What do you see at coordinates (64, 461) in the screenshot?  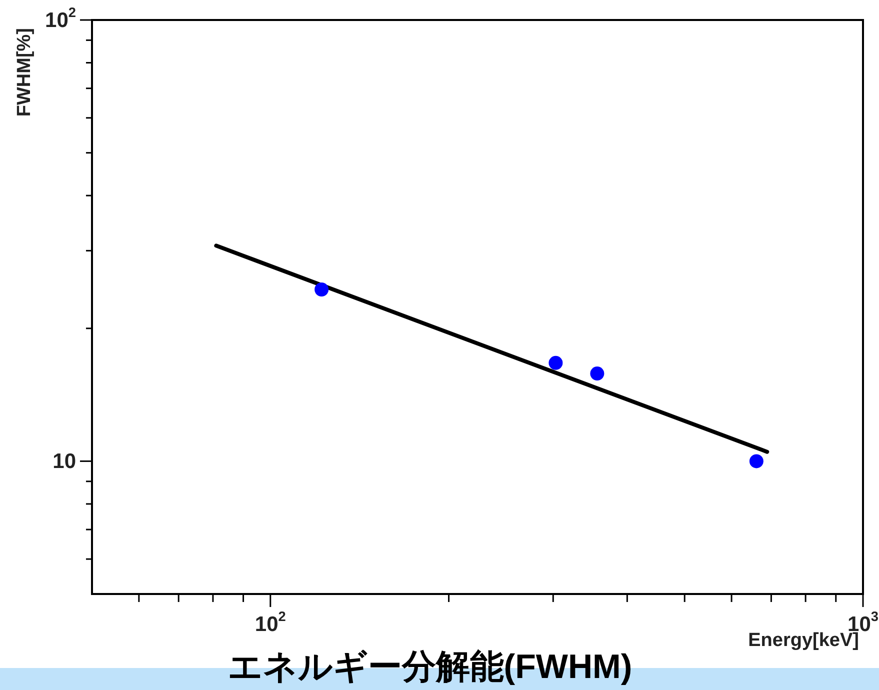 I see `y-tick-label: 10` at bounding box center [64, 461].